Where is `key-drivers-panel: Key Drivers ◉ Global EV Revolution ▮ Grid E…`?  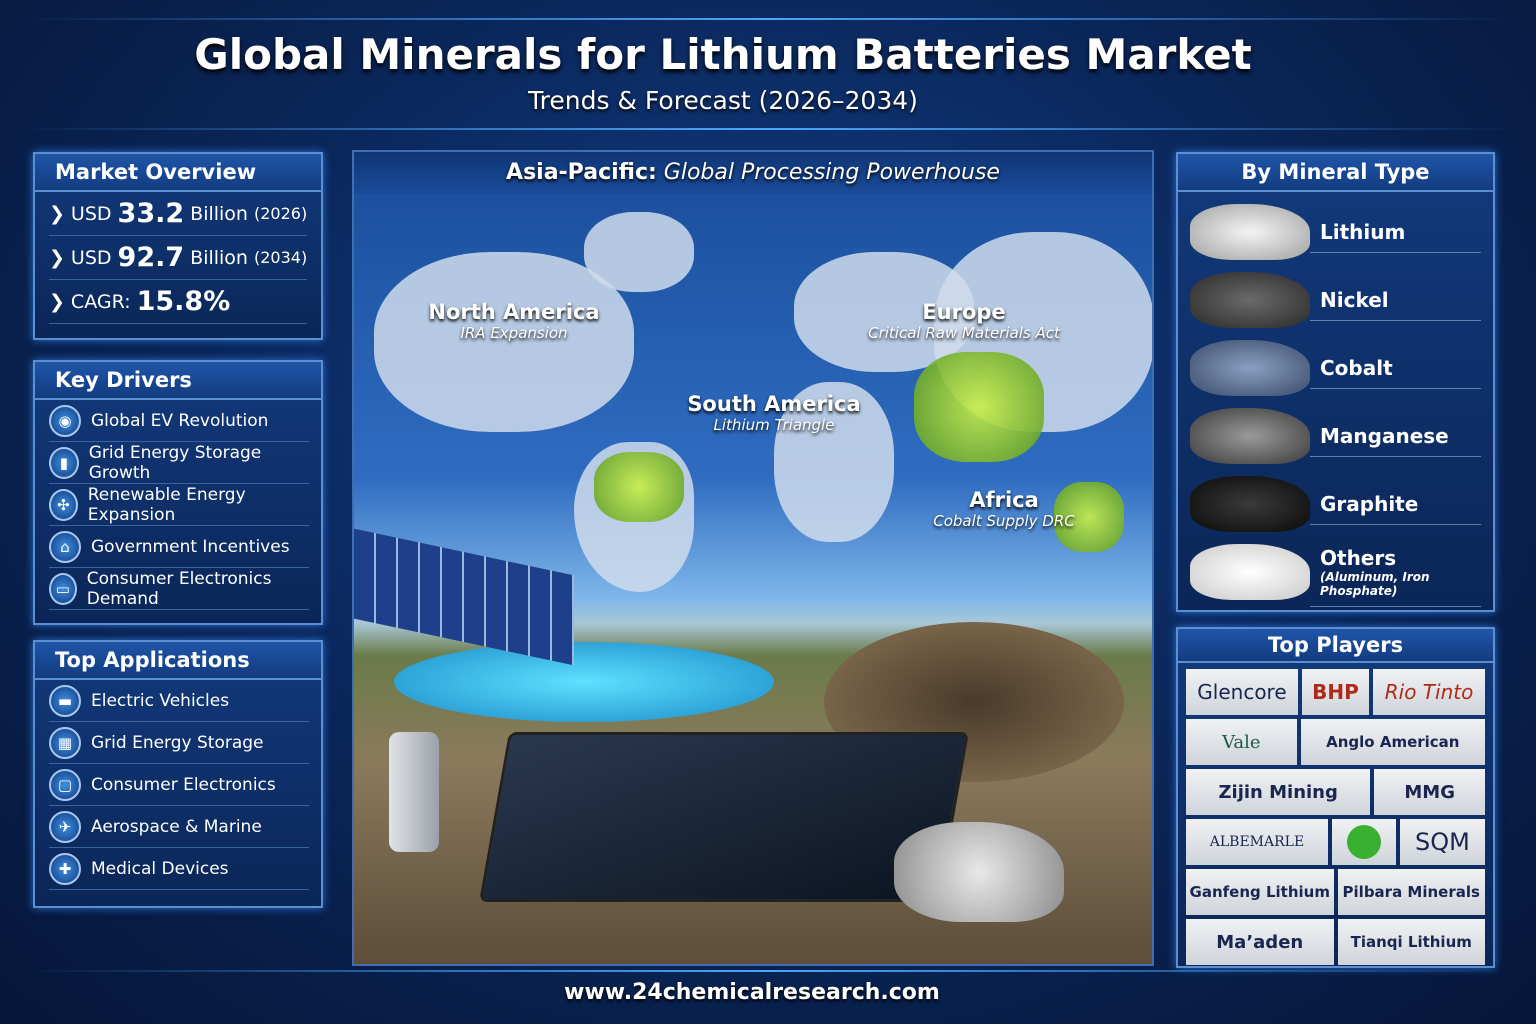
key-drivers-panel: Key Drivers ◉ Global EV Revolution ▮ Grid E… is located at coordinates (178, 492).